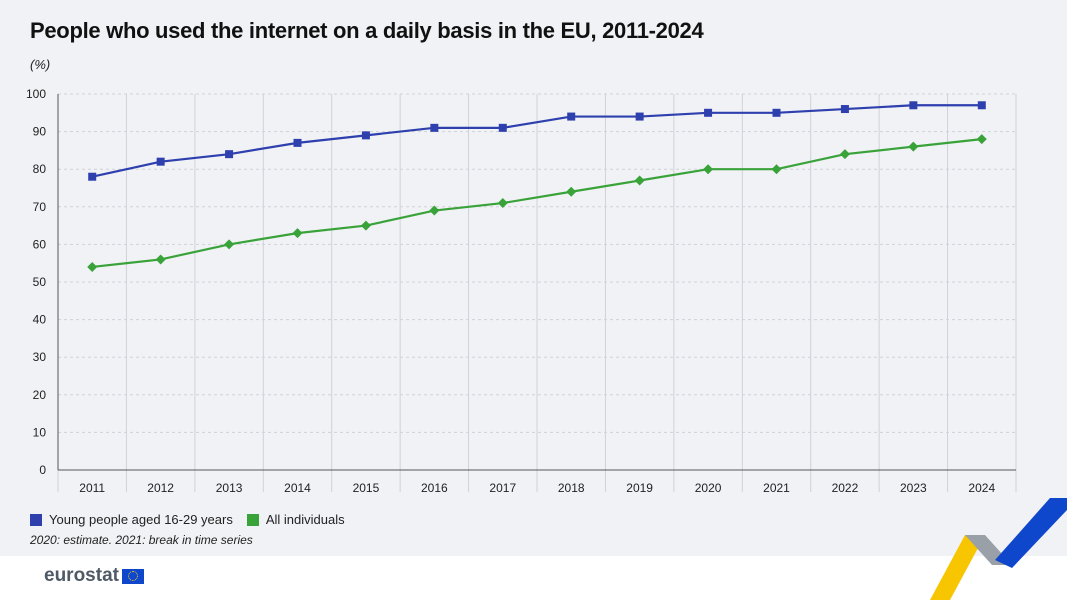 The width and height of the screenshot is (1067, 600). I want to click on x-tick-label-2013: 2013, so click(229, 488).